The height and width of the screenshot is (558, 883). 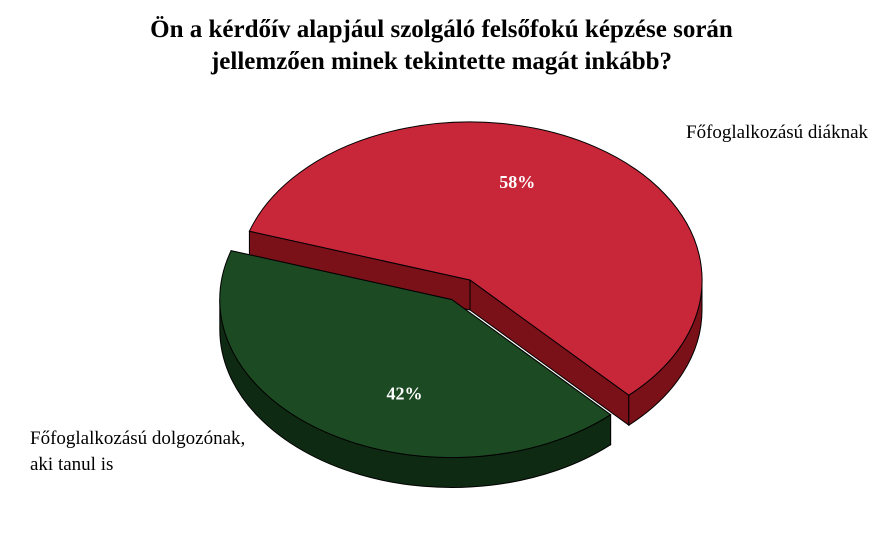 I want to click on data-label-students: 58%, so click(x=517, y=182).